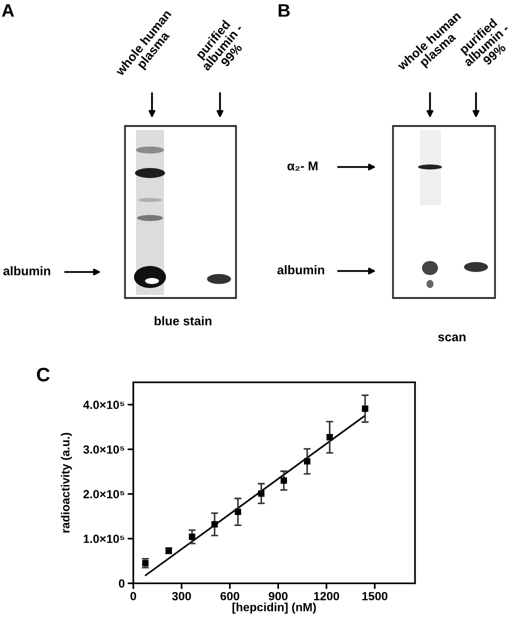 This screenshot has height=618, width=520. I want to click on x-tick-label: 300, so click(181, 596).